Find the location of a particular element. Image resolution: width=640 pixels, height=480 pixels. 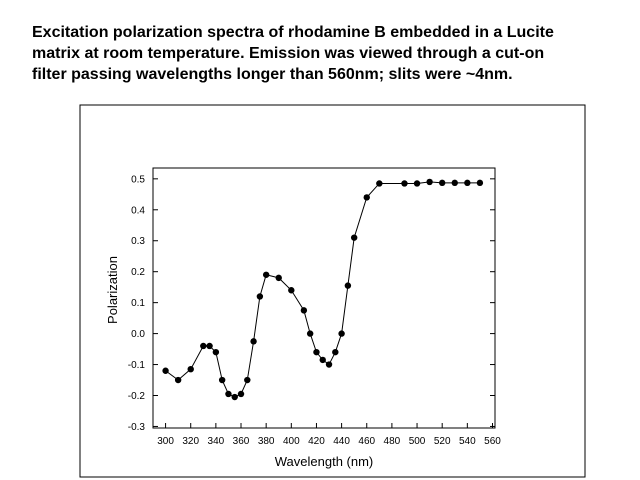

x-tick-label: 520 is located at coordinates (442, 441).